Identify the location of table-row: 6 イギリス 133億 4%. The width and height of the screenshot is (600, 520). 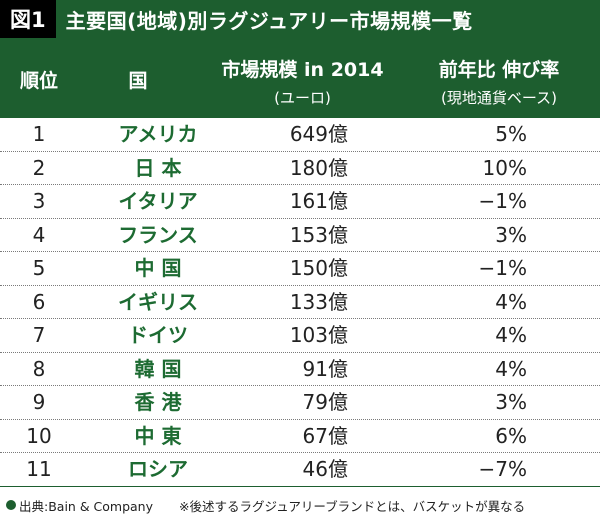
(300, 302).